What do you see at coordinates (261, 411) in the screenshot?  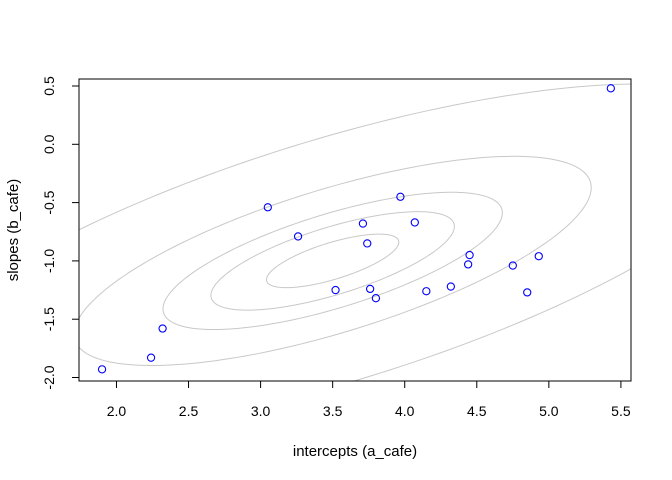 I see `x-tick-label: 3.0` at bounding box center [261, 411].